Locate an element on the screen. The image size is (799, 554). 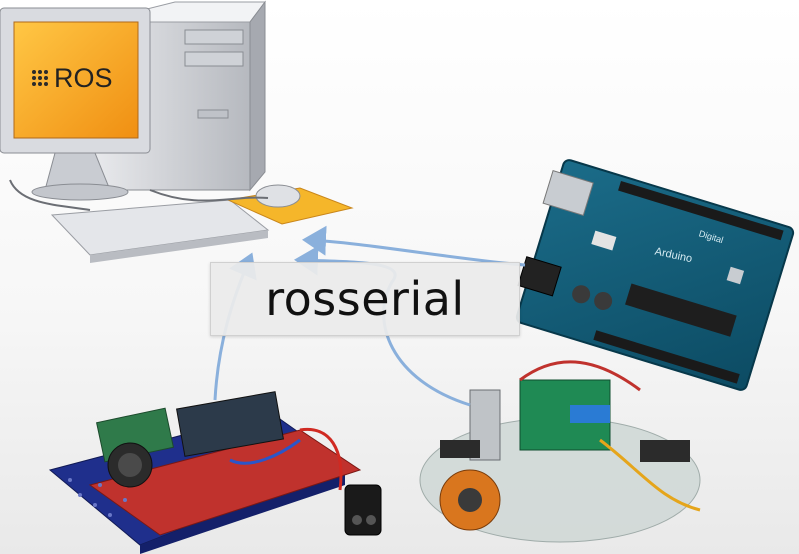
sensor-board-device is located at coordinates (215, 472).